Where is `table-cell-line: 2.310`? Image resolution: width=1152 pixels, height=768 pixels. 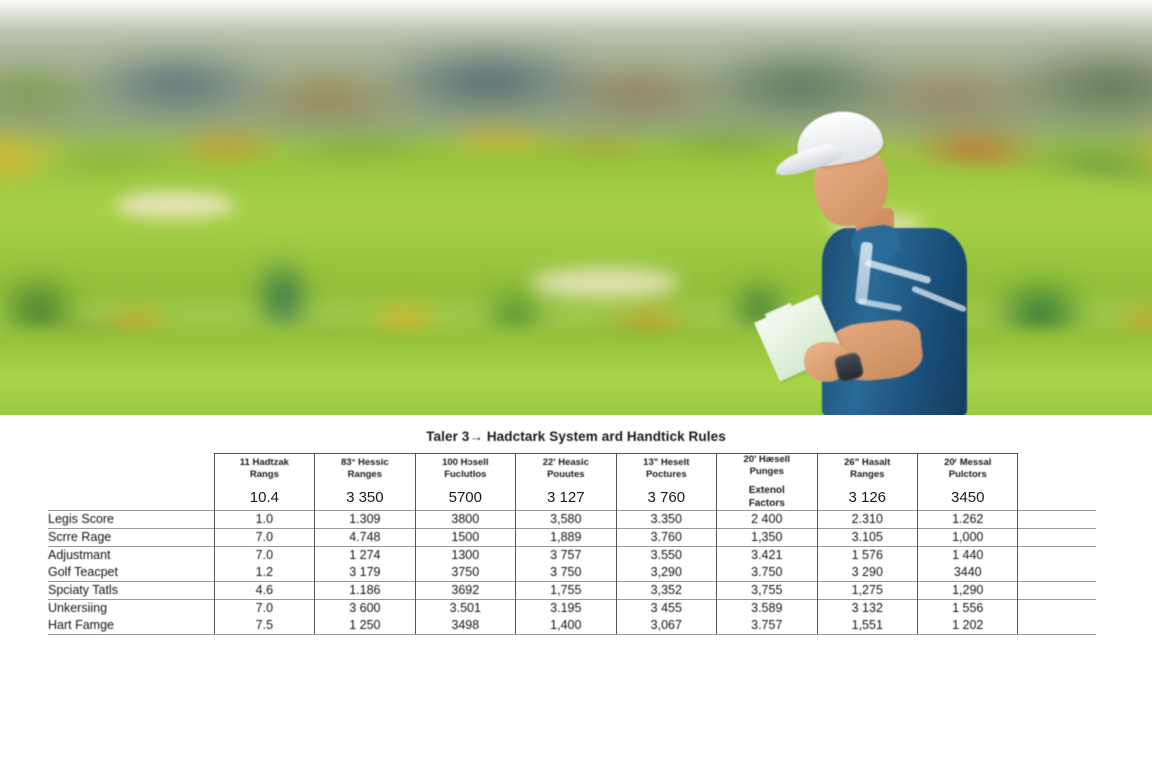
table-cell-line: 2.310 is located at coordinates (867, 519).